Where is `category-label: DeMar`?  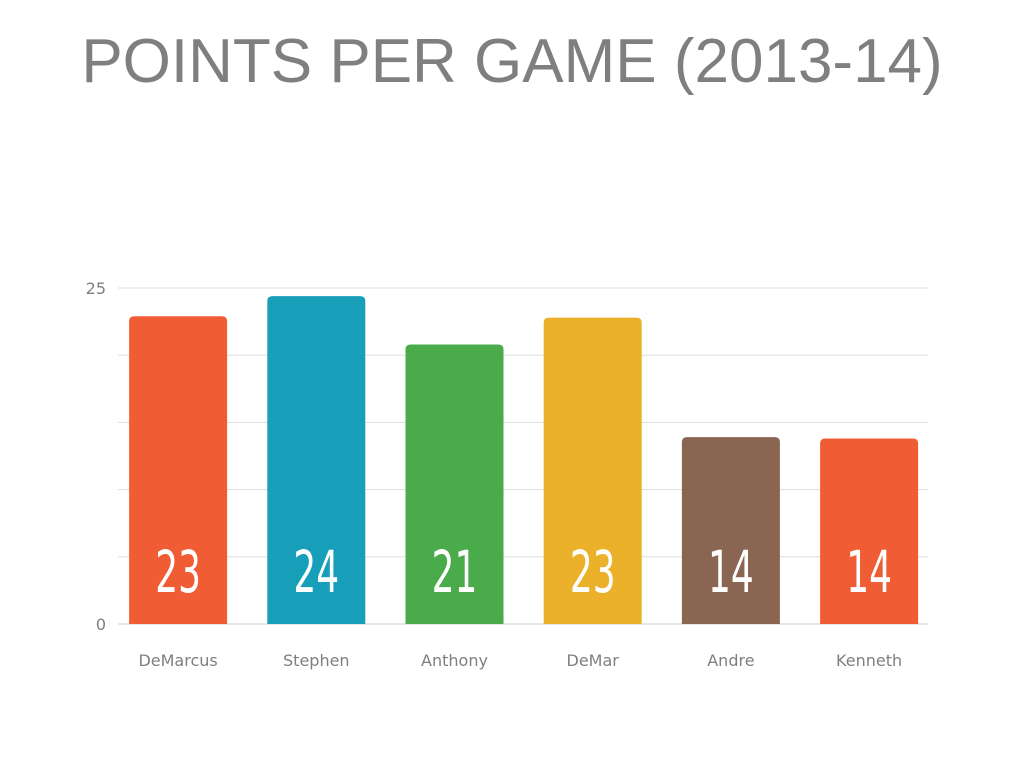
category-label: DeMar is located at coordinates (593, 660).